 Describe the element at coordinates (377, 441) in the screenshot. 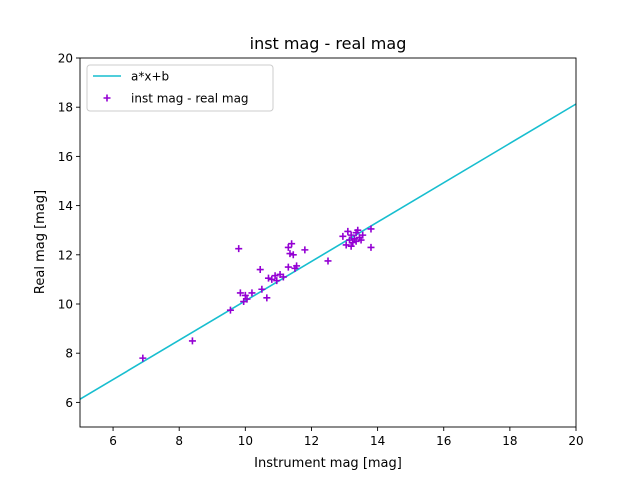

I see `x-tick-label: 14` at that location.